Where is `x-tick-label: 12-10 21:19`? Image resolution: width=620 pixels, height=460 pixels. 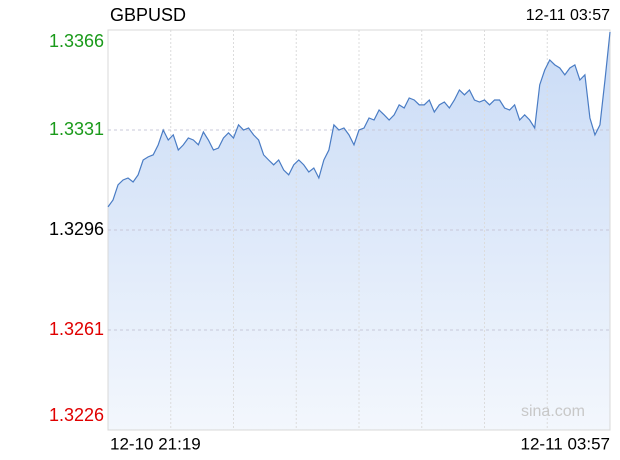
x-tick-label: 12-10 21:19 is located at coordinates (155, 443).